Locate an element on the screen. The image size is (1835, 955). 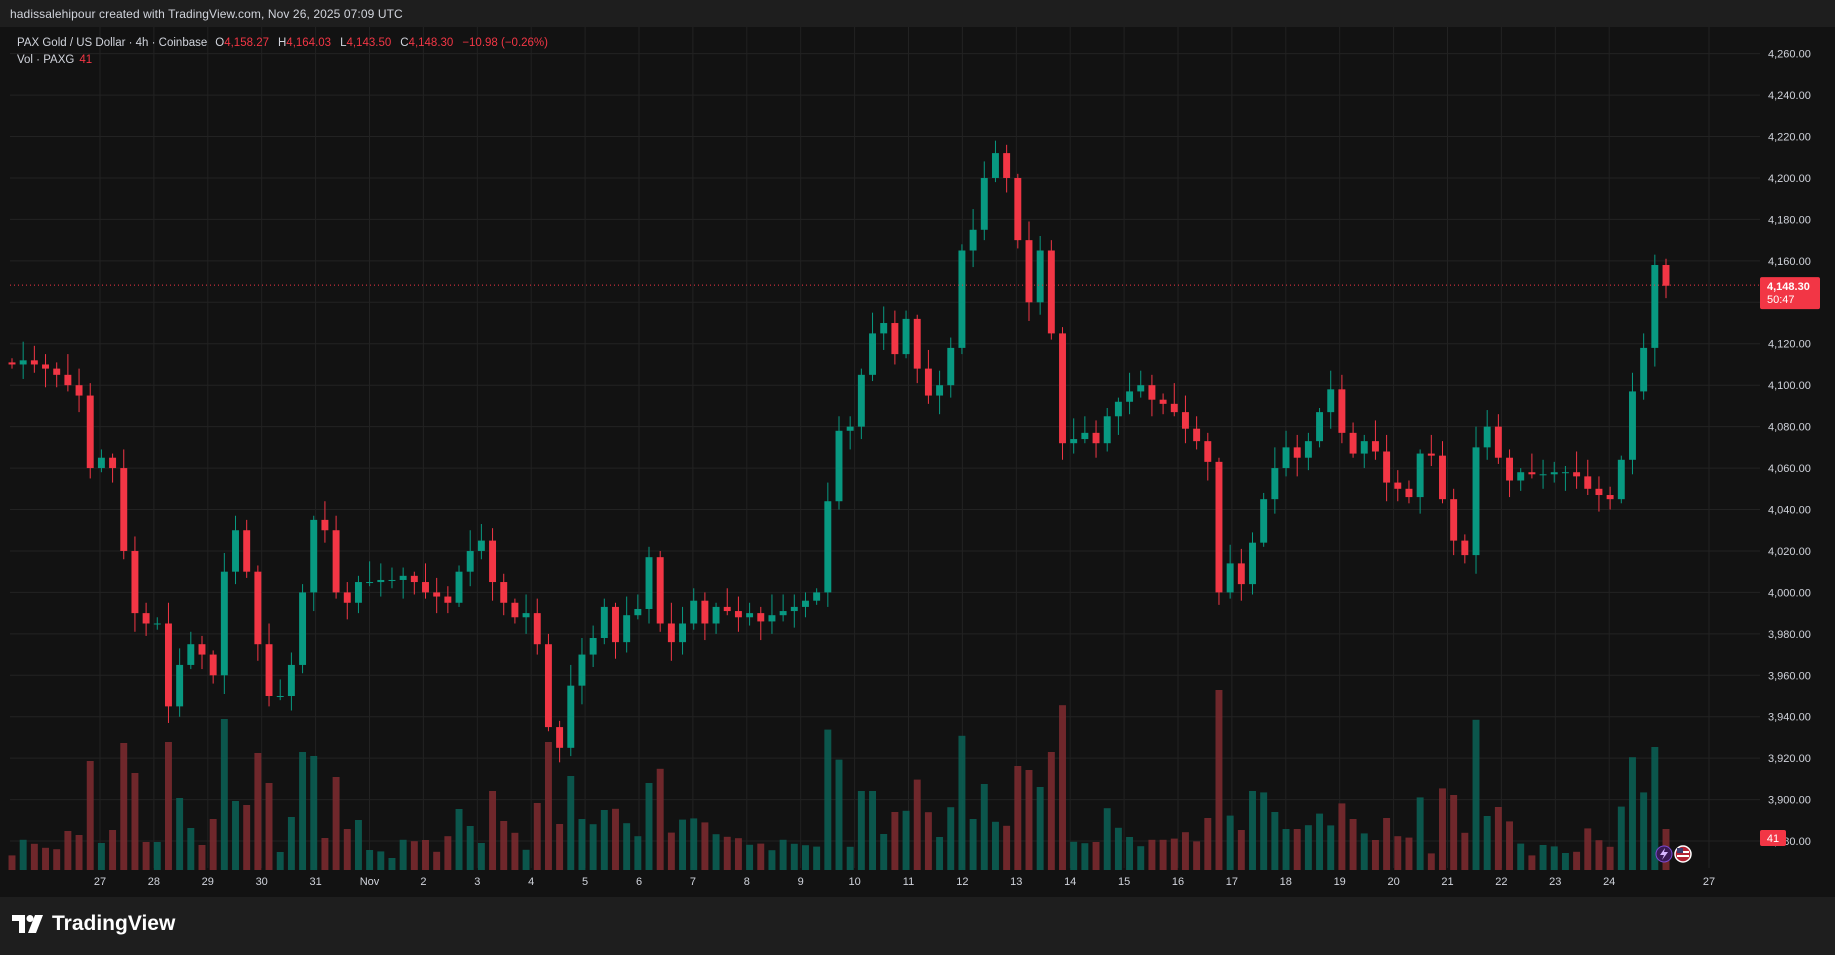
time-tick-label: 23 is located at coordinates (1555, 882).